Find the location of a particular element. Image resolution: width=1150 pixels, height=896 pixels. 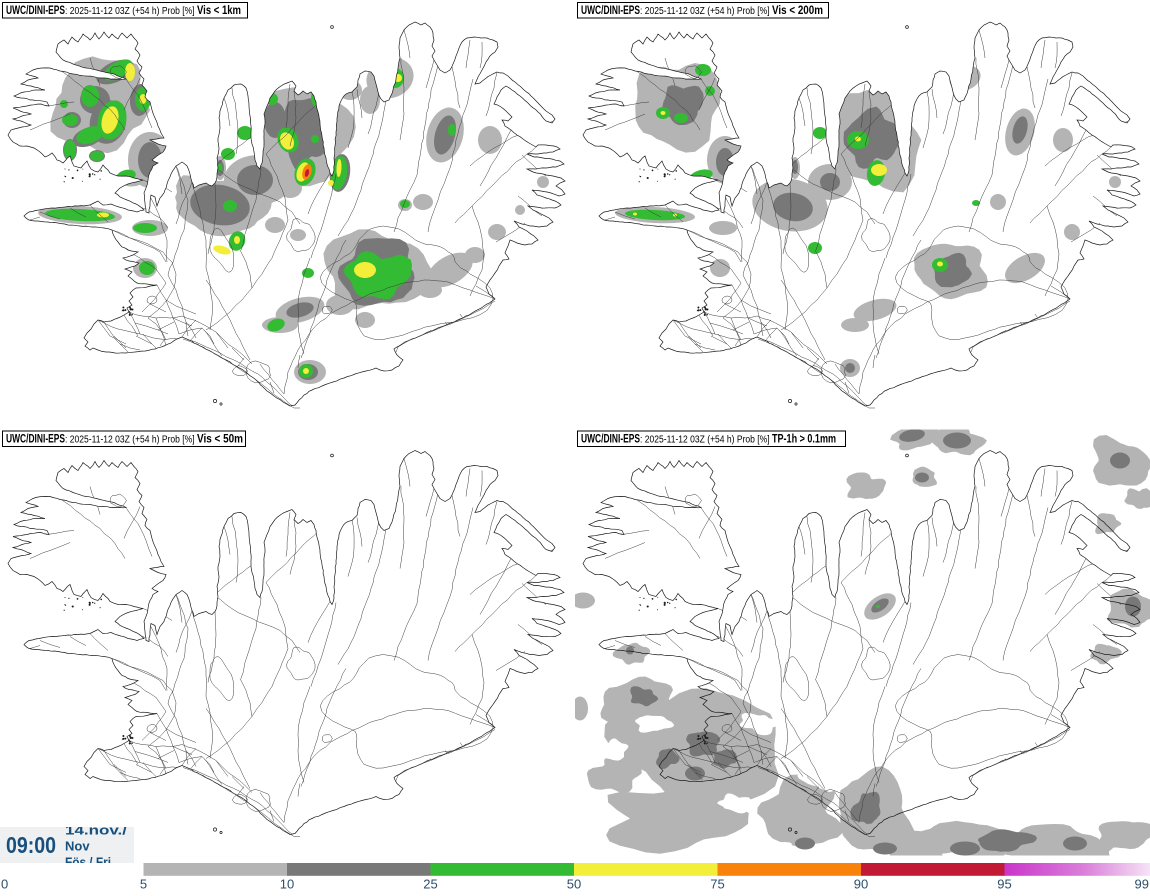

svg-text: 75 is located at coordinates (717, 884).